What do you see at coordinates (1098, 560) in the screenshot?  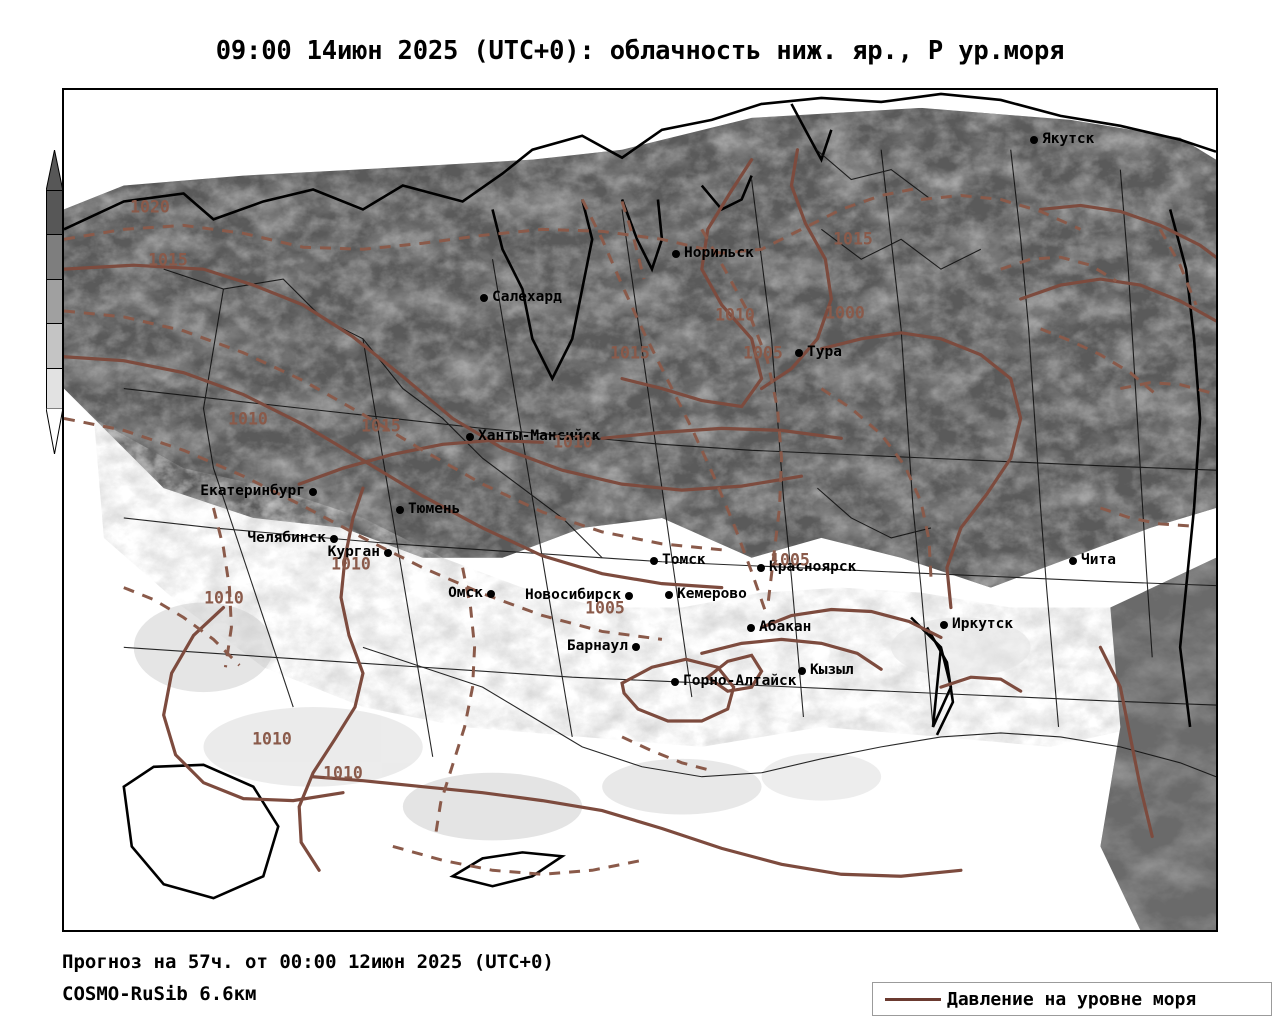 I see `city-label: Чита` at bounding box center [1098, 560].